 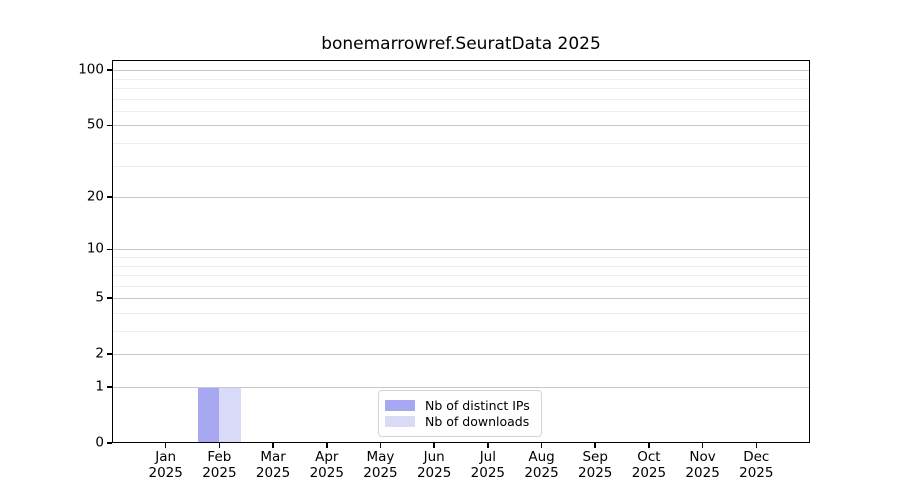 I want to click on y-tick-label: 0, so click(x=99, y=442).